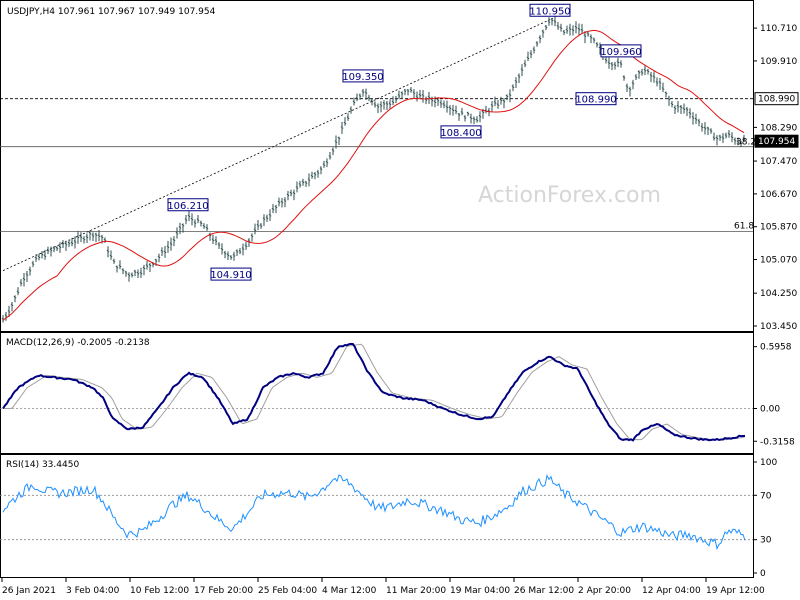  Describe the element at coordinates (778, 294) in the screenshot. I see `y-axis-tick-label: 104.250` at that location.